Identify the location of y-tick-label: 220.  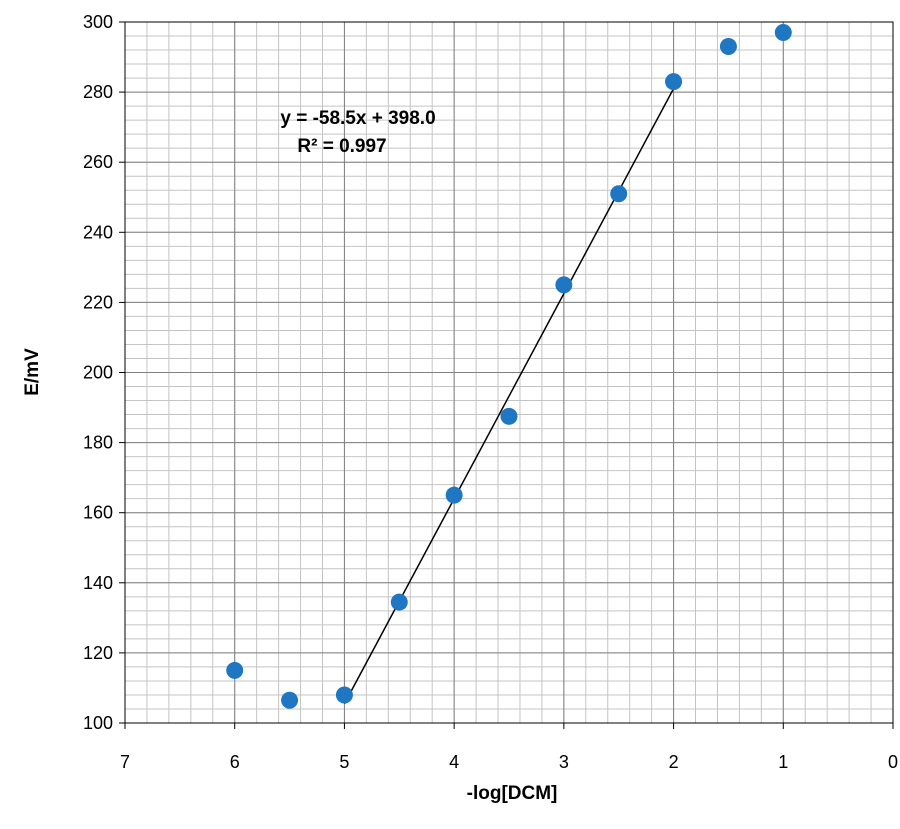
(98, 302).